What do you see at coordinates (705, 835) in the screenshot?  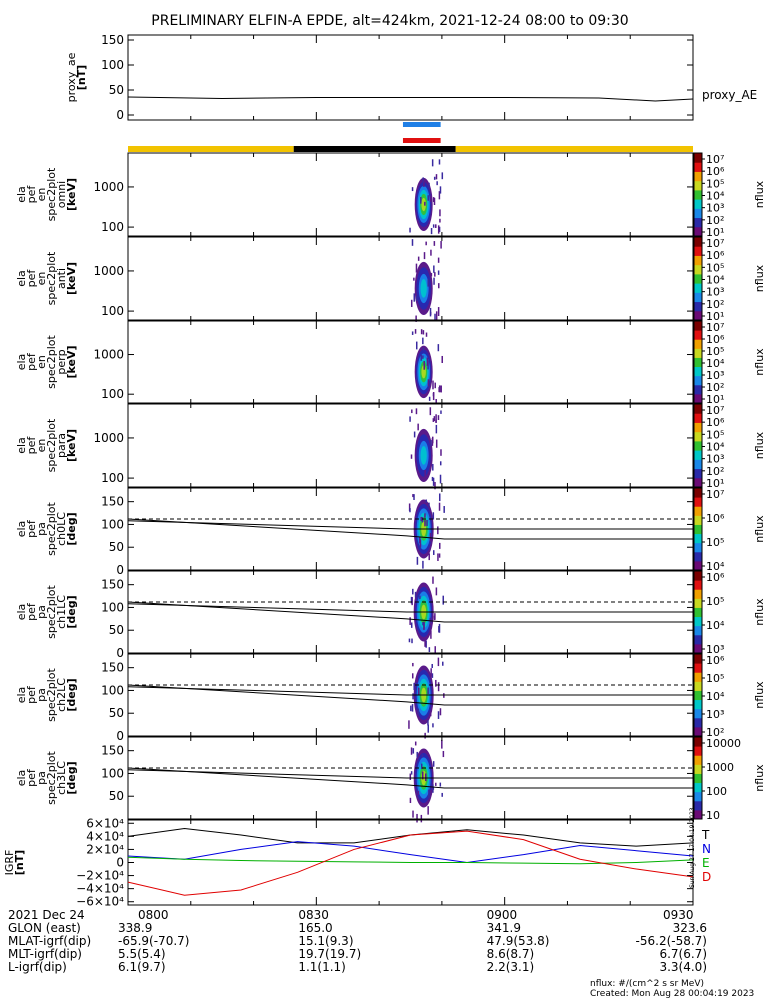 I see `igrf-legend-T: T` at bounding box center [705, 835].